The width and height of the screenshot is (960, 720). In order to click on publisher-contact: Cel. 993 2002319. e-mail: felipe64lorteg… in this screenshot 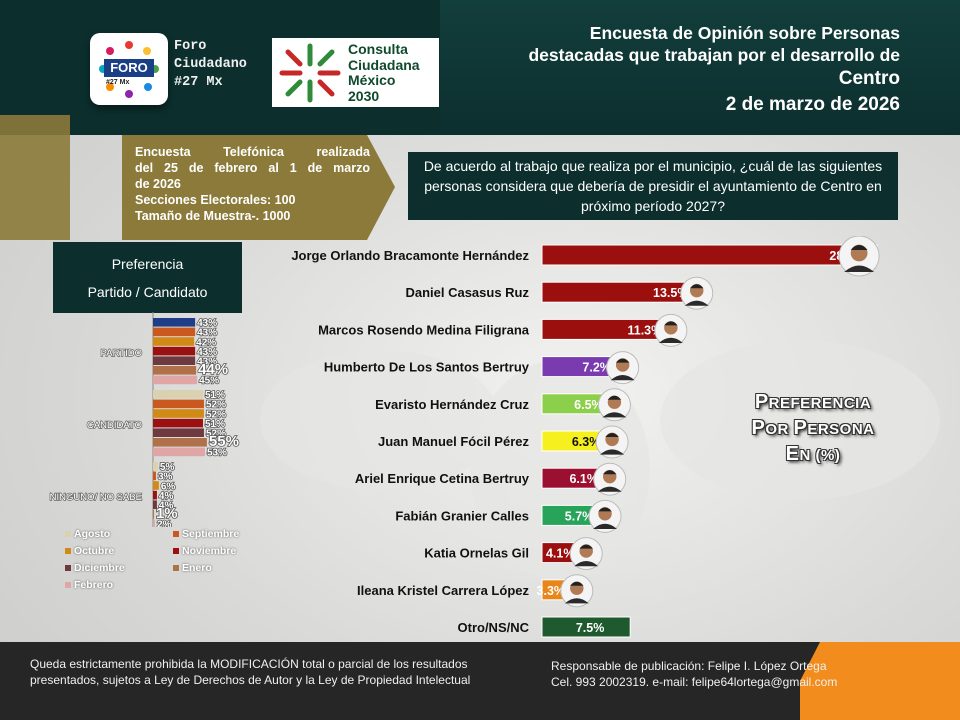, I will do `click(694, 682)`.